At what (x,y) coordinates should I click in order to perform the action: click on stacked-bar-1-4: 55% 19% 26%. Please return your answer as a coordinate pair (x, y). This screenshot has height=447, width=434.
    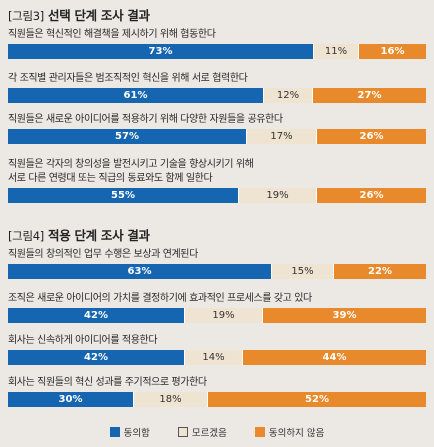
    Looking at the image, I should click on (217, 195).